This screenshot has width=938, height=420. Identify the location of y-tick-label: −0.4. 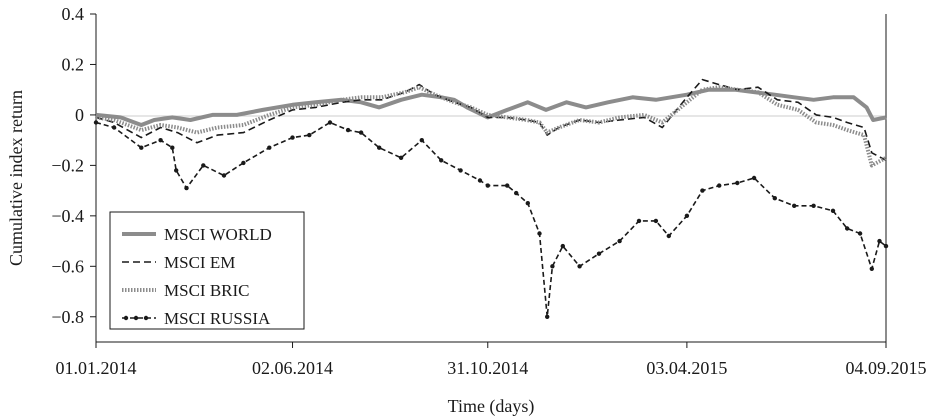
(67, 216).